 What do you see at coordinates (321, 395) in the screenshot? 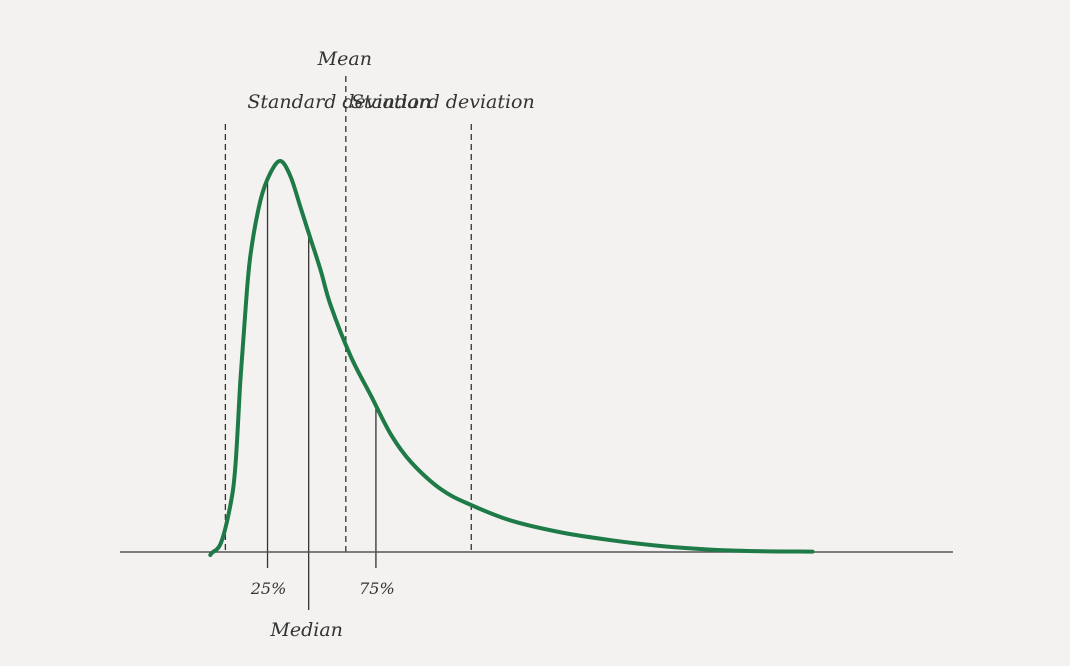
I see `quantile-marker-lines` at bounding box center [321, 395].